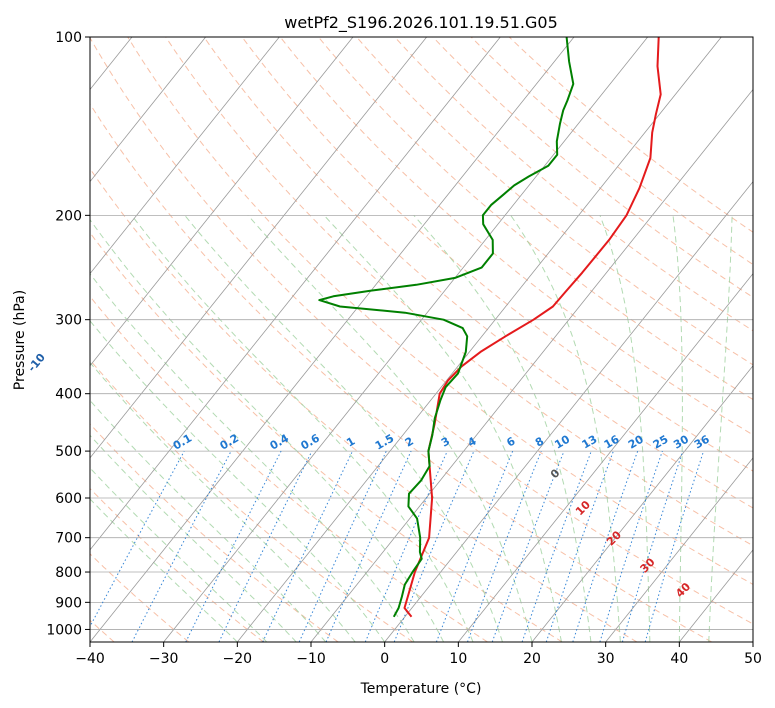 This screenshot has height=708, width=775. Describe the element at coordinates (238, 659) in the screenshot. I see `x-tick-label: −20` at that location.